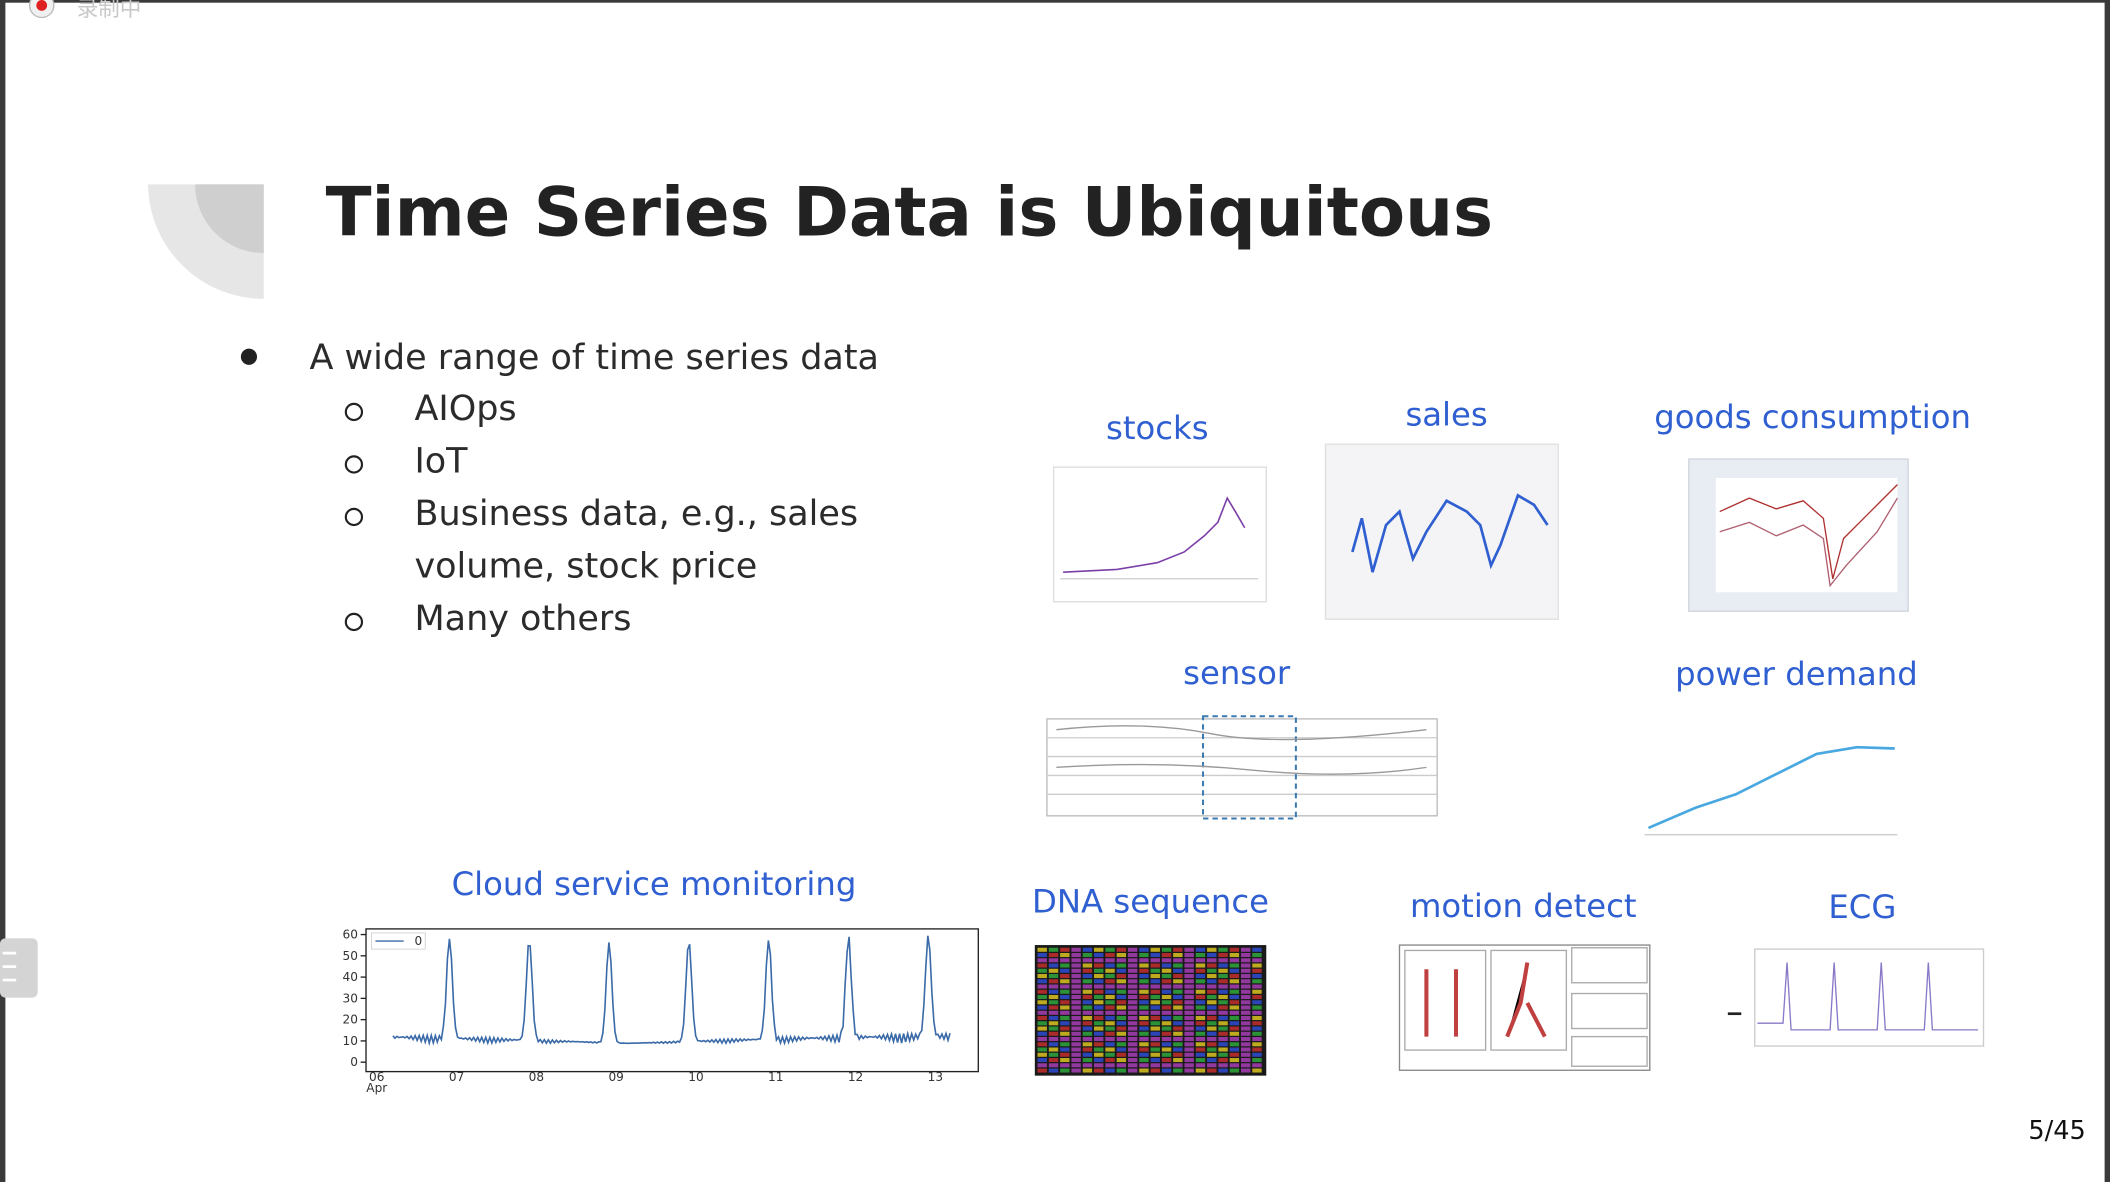 The width and height of the screenshot is (2110, 1182). Describe the element at coordinates (636, 514) in the screenshot. I see `sub-item-text: Business data, e.g., sales` at that location.